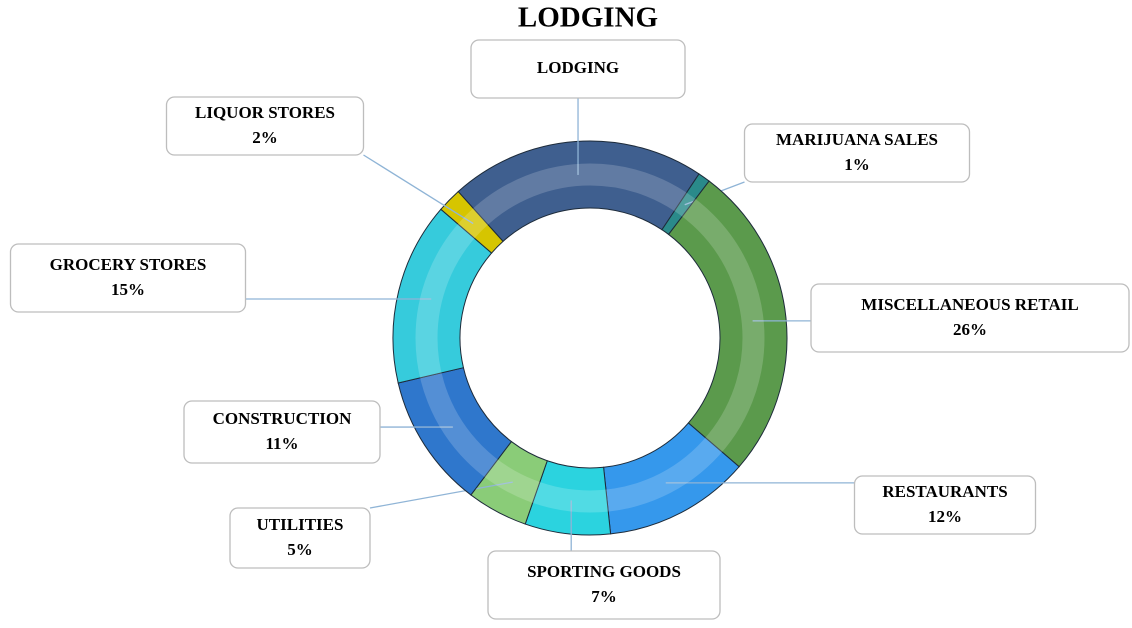 The image size is (1132, 628). I want to click on category-label: CONSTRUCTION, so click(283, 418).